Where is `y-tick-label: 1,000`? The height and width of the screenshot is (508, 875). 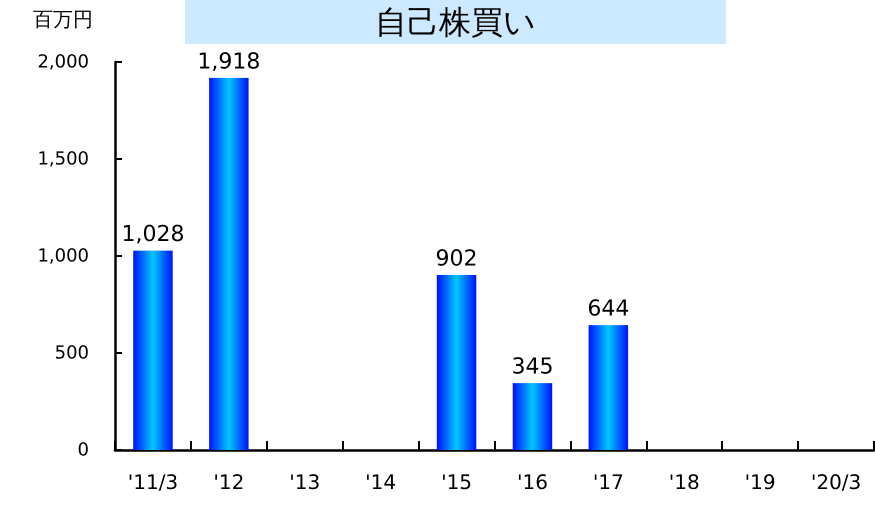
y-tick-label: 1,000 is located at coordinates (63, 256).